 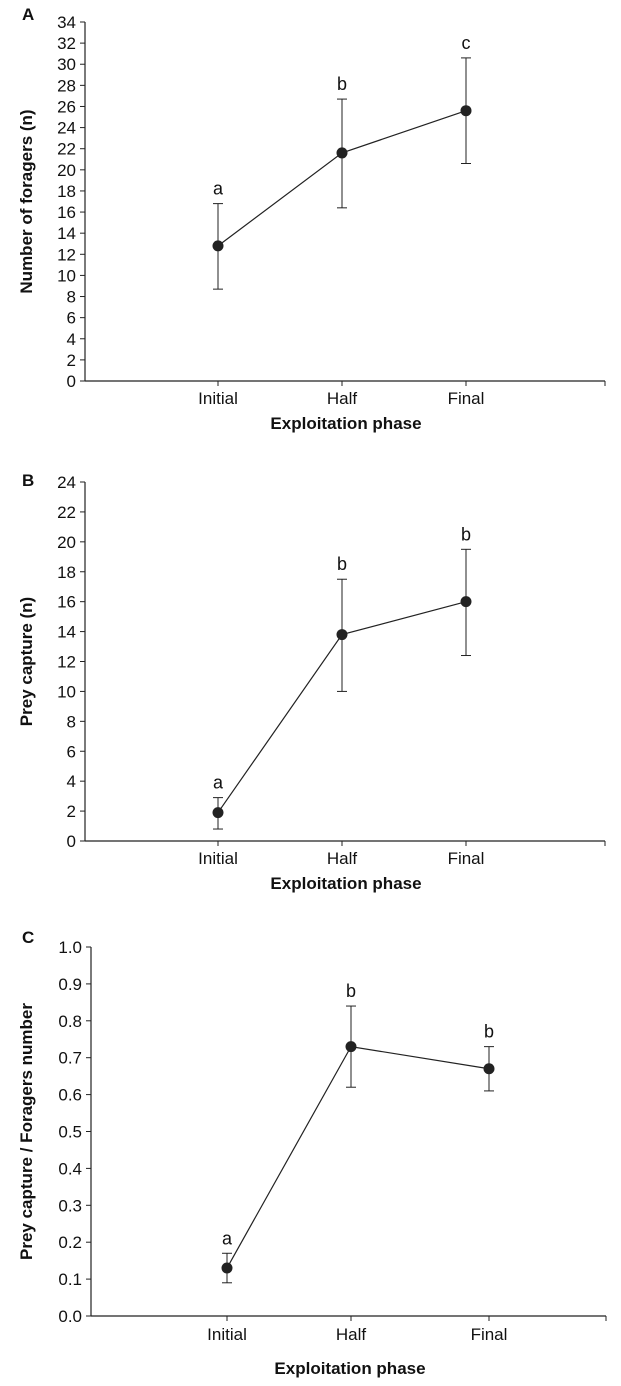 I want to click on y-tick-label: 34, so click(x=66, y=22).